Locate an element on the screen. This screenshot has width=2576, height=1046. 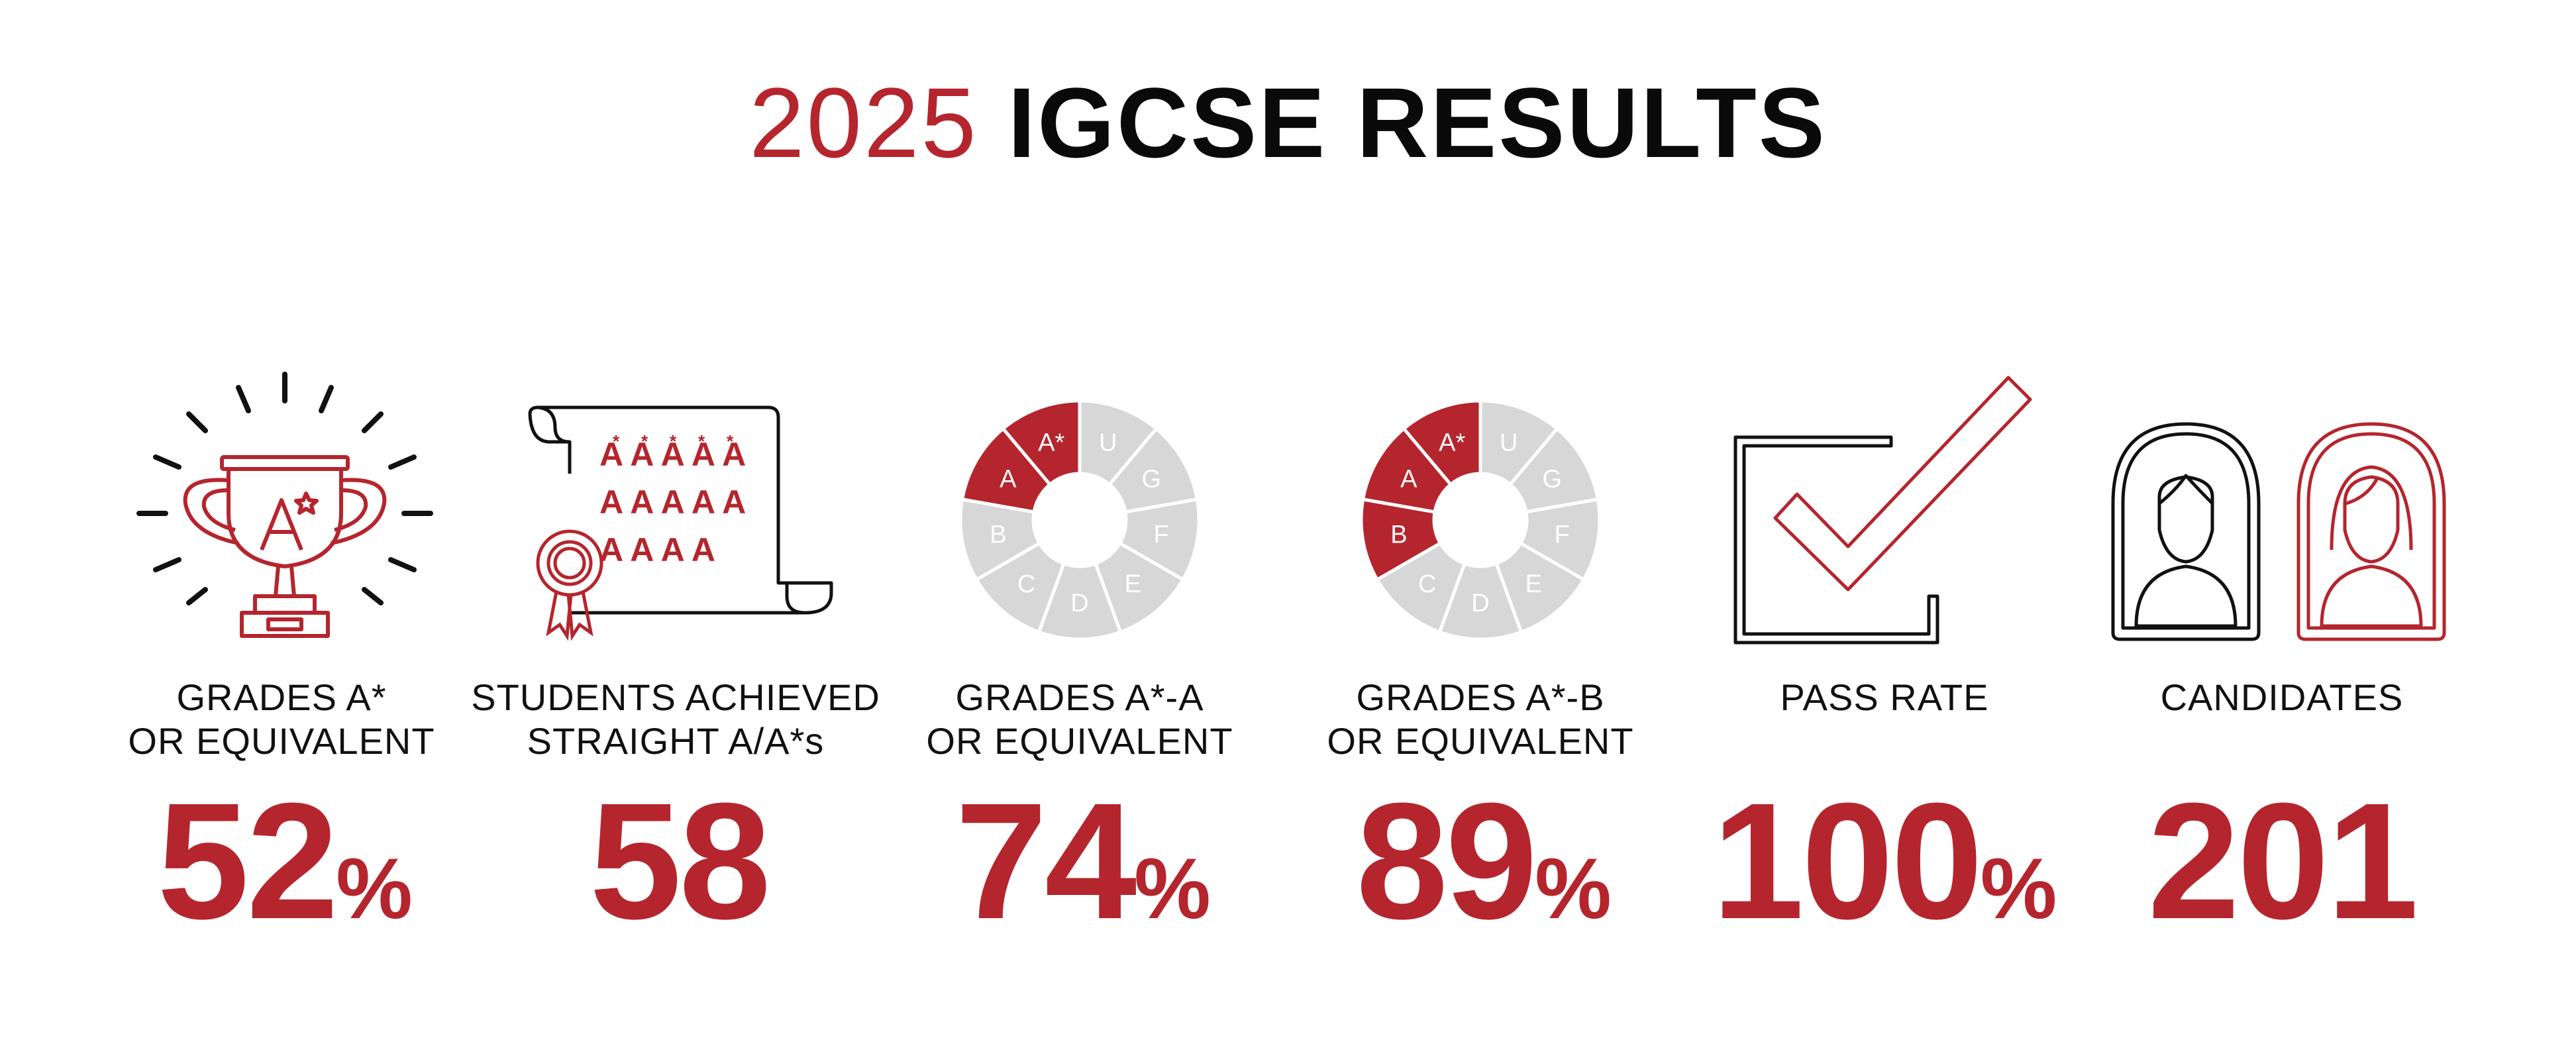
stat-label: CANDIDATES is located at coordinates (2282, 697).